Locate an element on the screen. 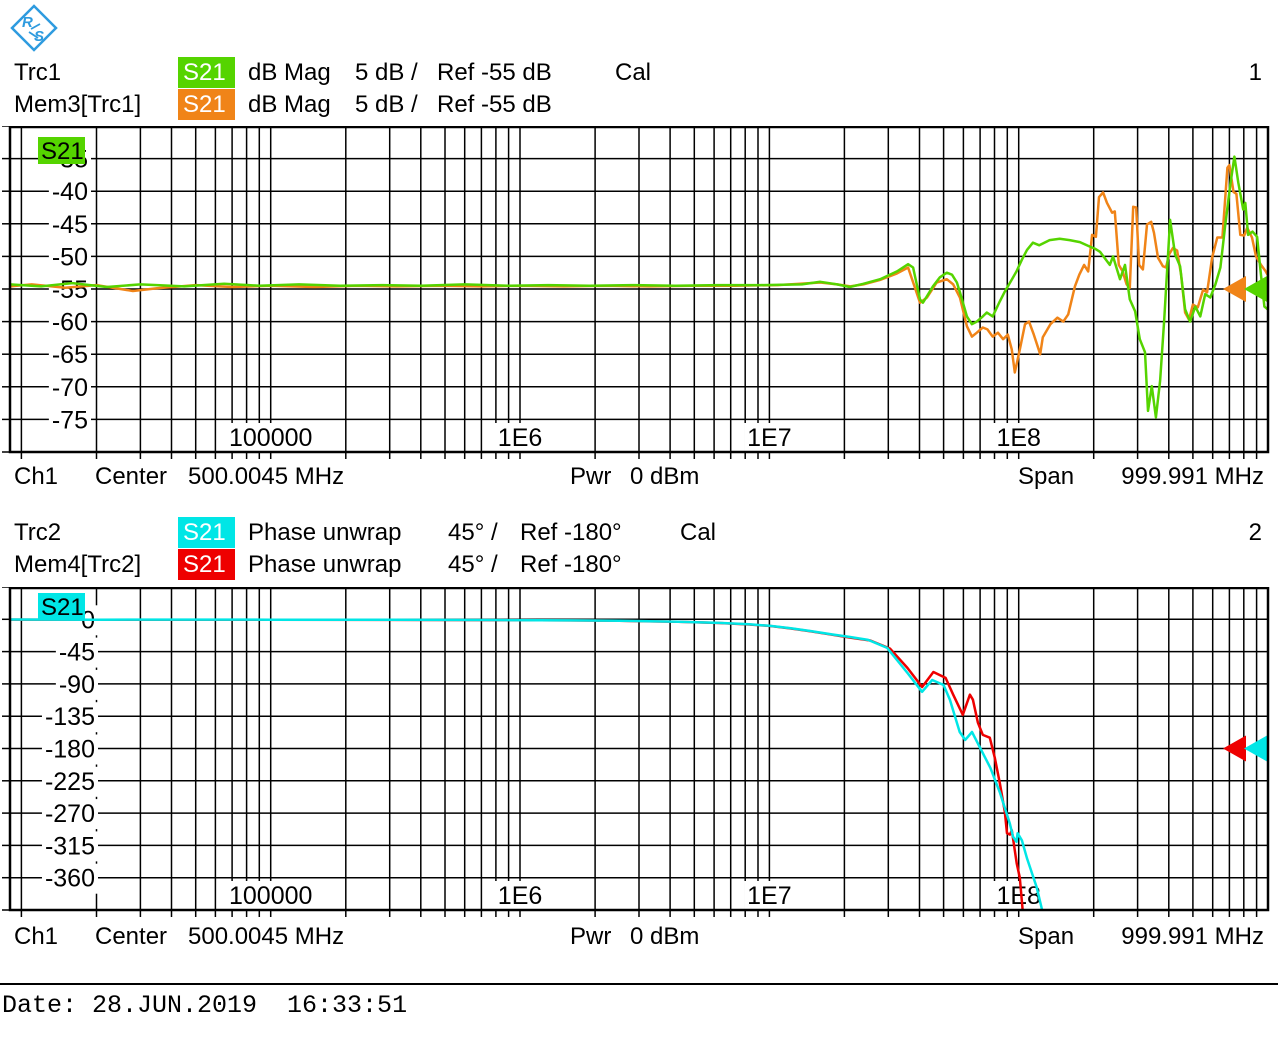  y-axis-label: -75 is located at coordinates (70, 420).